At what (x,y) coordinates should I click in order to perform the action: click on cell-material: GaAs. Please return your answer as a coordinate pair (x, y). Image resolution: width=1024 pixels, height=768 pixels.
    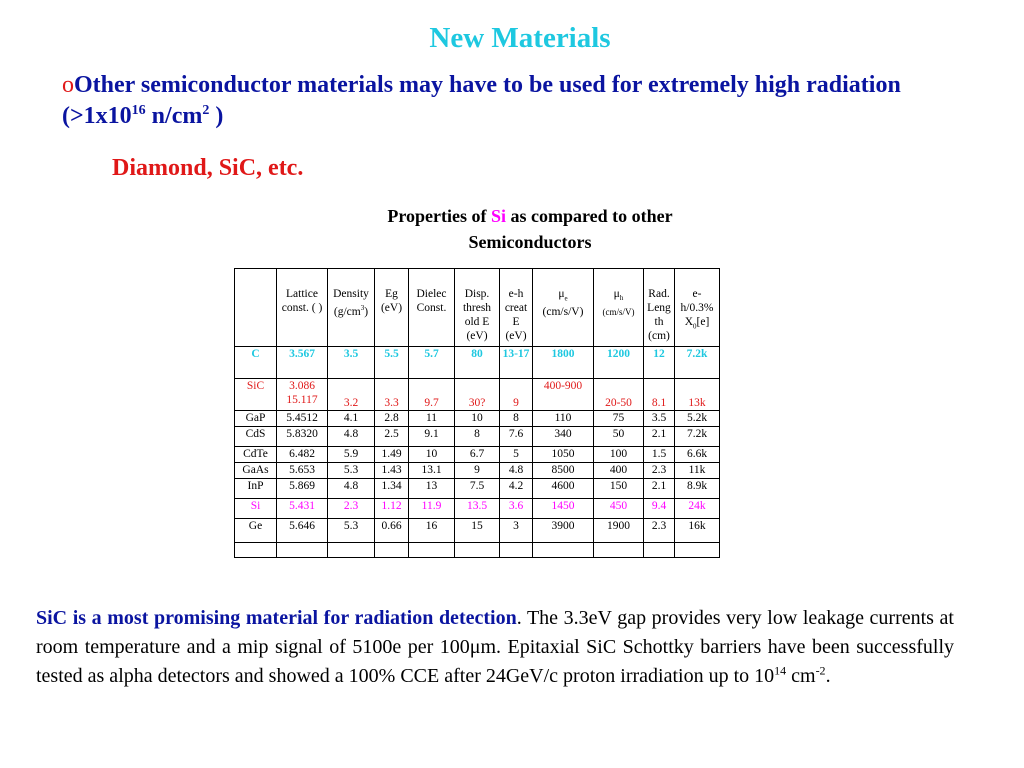
    Looking at the image, I should click on (255, 470).